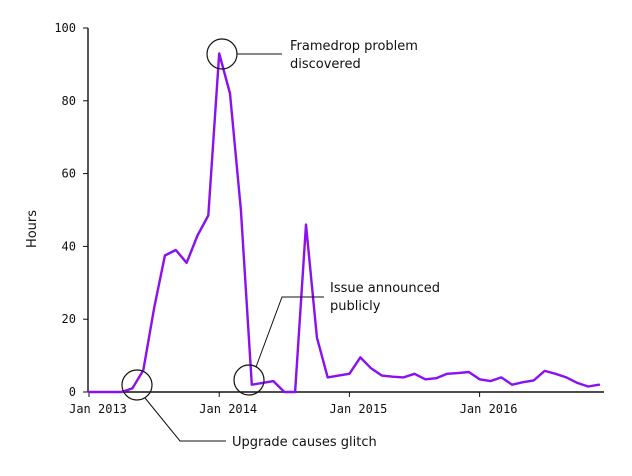  I want to click on x-tick-label: Jan 2014, so click(228, 409).